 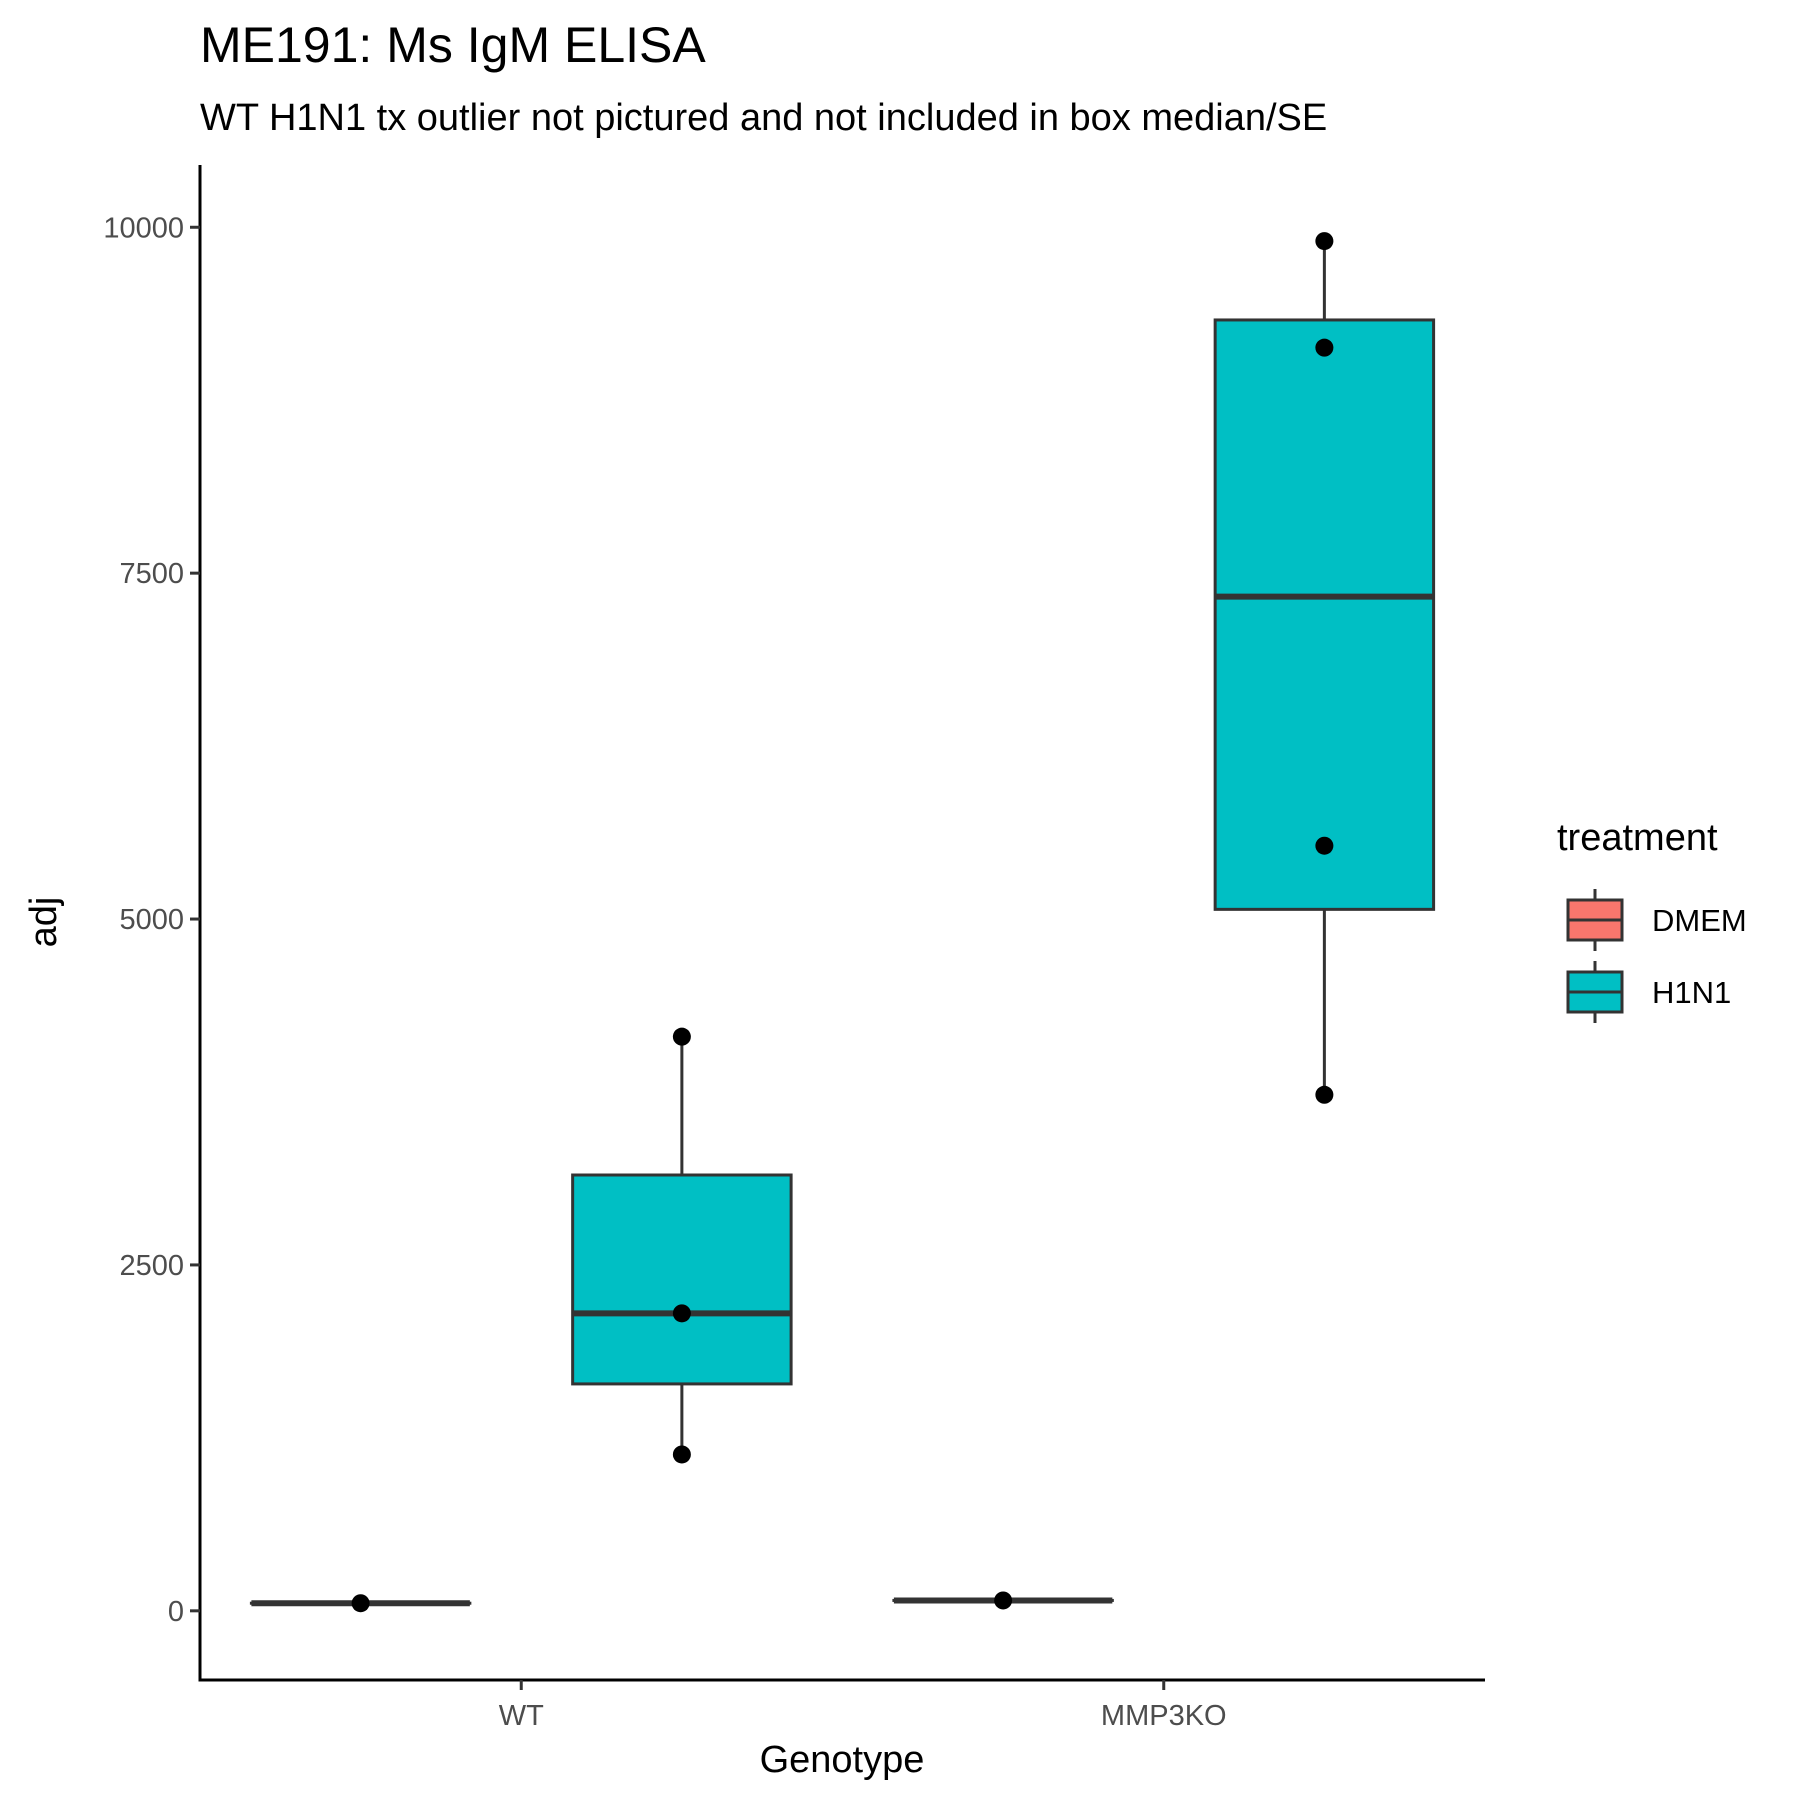 What do you see at coordinates (1691, 992) in the screenshot?
I see `legend-label: H1N1` at bounding box center [1691, 992].